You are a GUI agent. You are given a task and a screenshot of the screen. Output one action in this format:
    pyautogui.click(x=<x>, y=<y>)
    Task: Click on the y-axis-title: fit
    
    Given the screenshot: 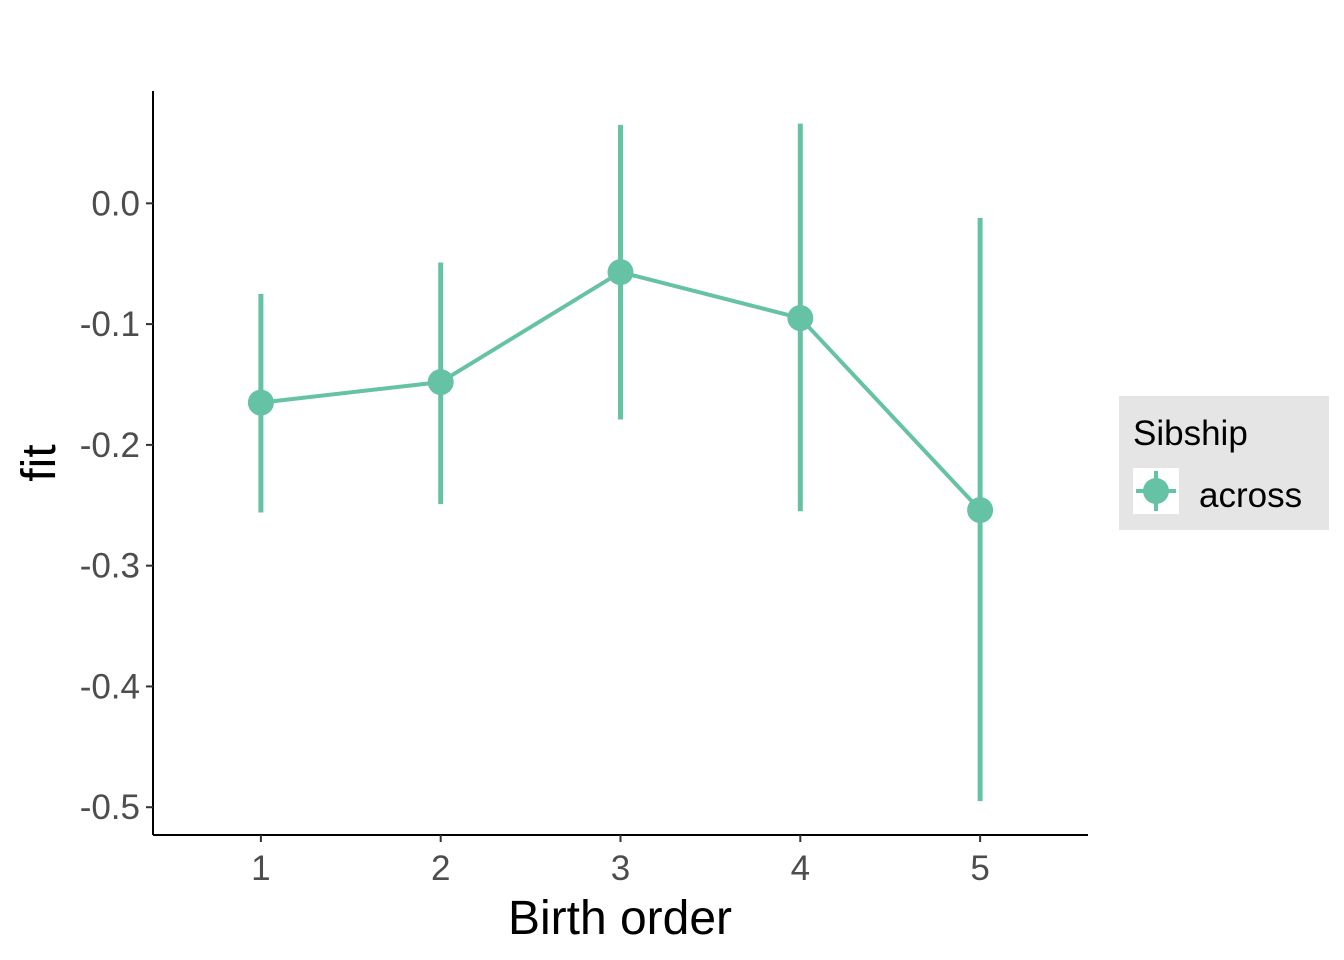 What is the action you would take?
    pyautogui.click(x=39, y=462)
    